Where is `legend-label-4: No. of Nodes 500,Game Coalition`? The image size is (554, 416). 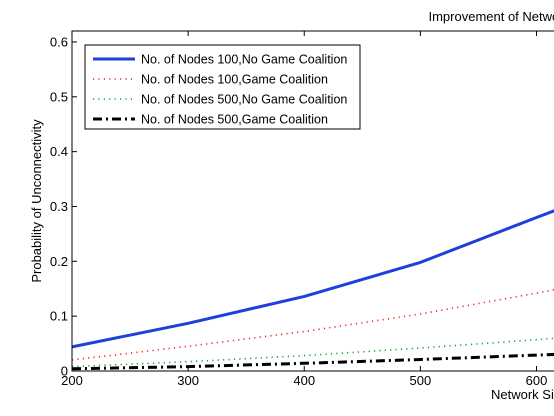 legend-label-4: No. of Nodes 500,Game Coalition is located at coordinates (234, 120).